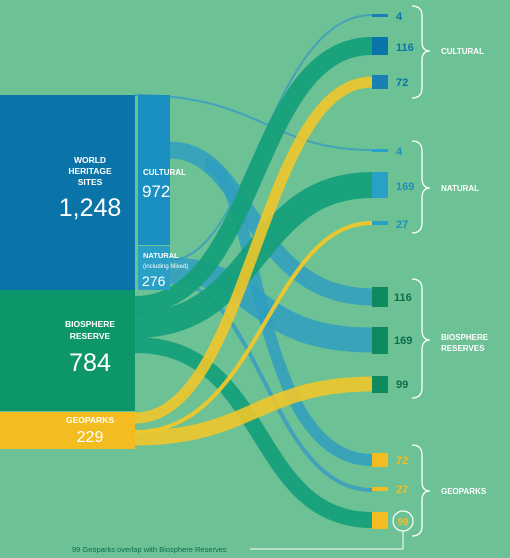  What do you see at coordinates (90, 182) in the screenshot?
I see `world-heritage-label-line3: SITES` at bounding box center [90, 182].